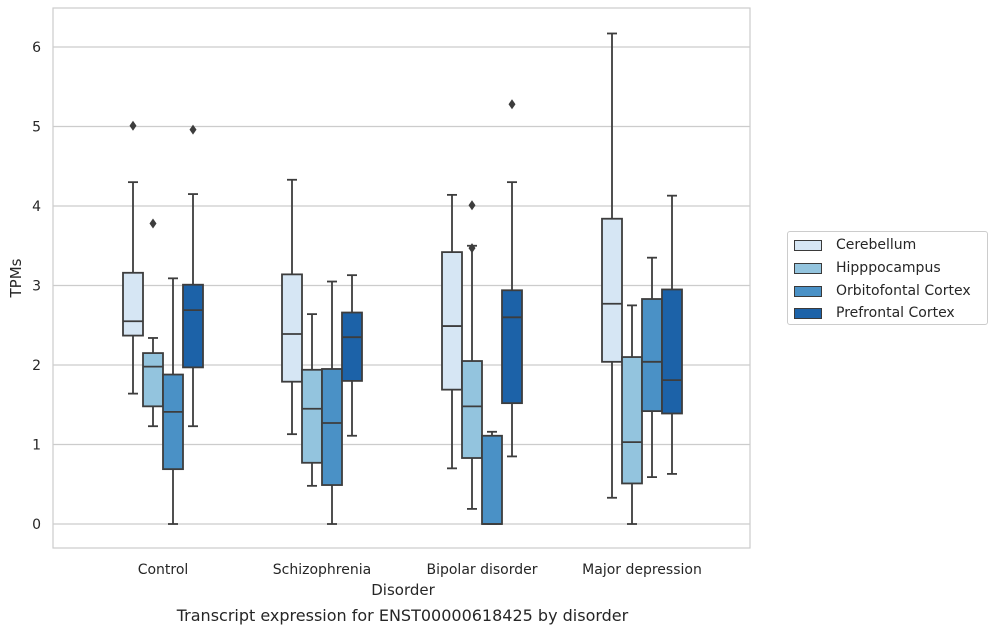 The image size is (999, 634). Describe the element at coordinates (808, 245) in the screenshot. I see `legend-swatch-cerebellum` at that location.